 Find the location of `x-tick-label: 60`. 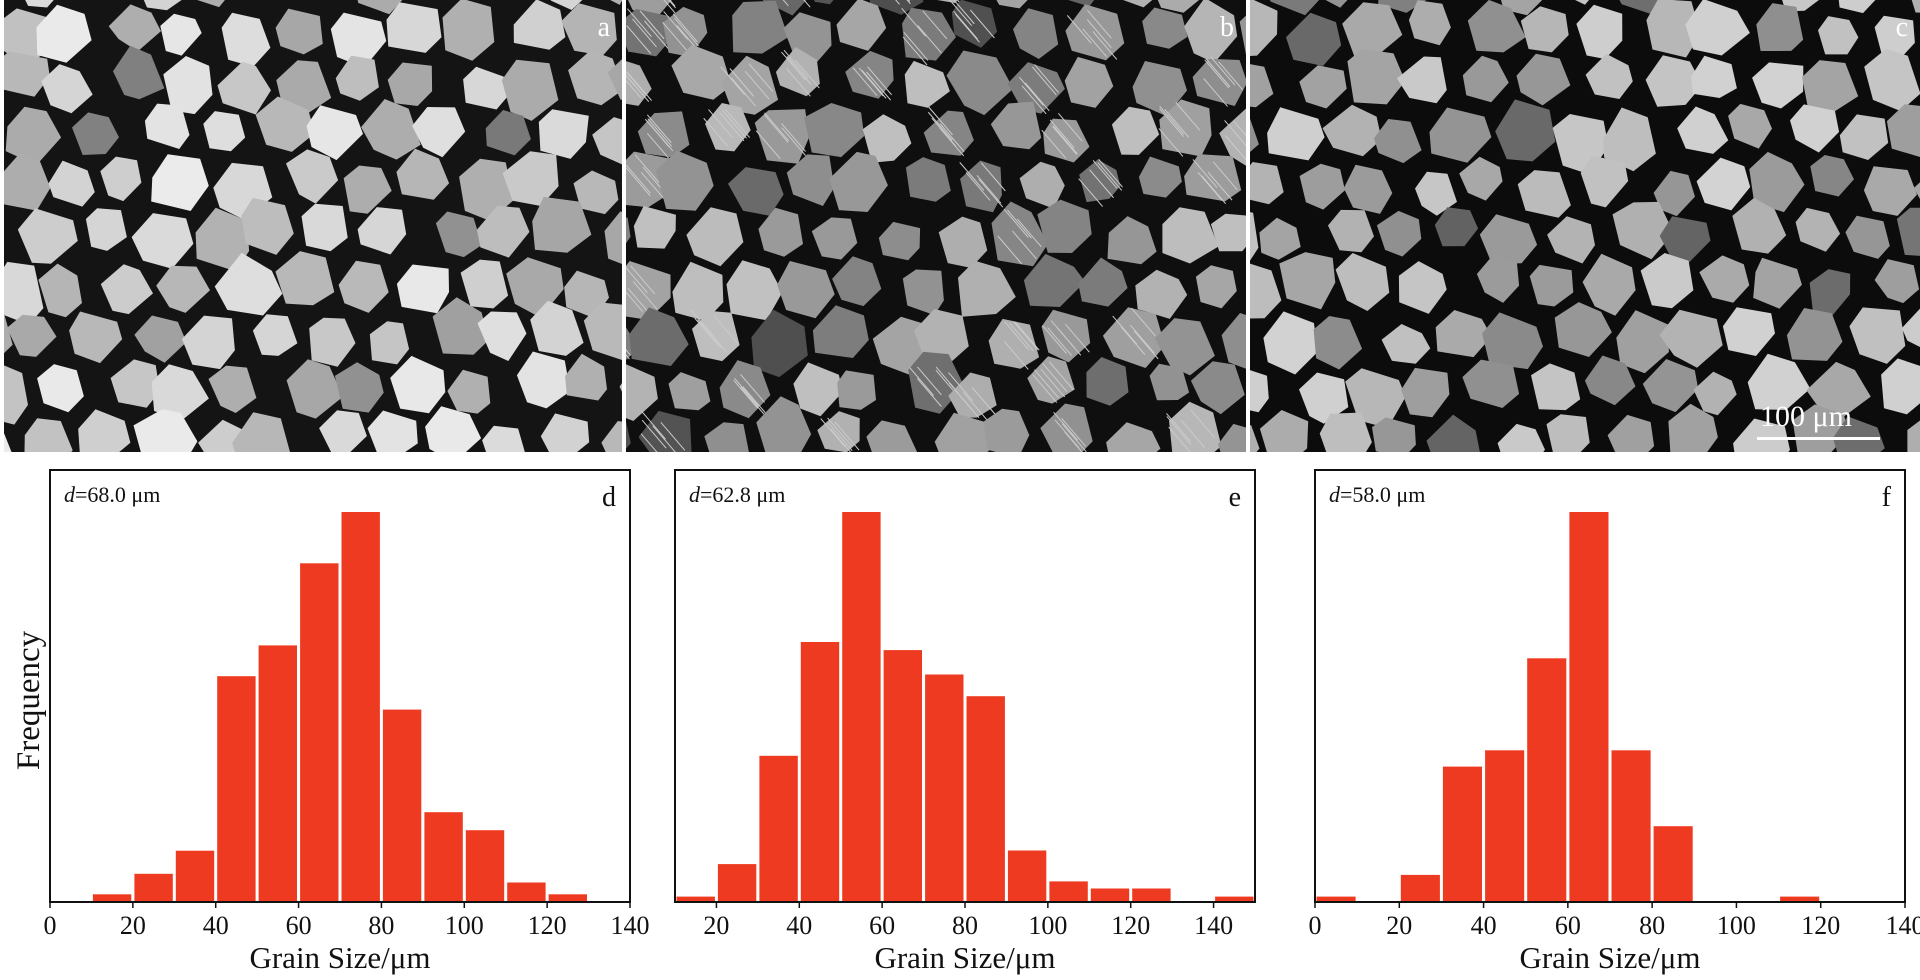

x-tick-label: 60 is located at coordinates (1568, 925).